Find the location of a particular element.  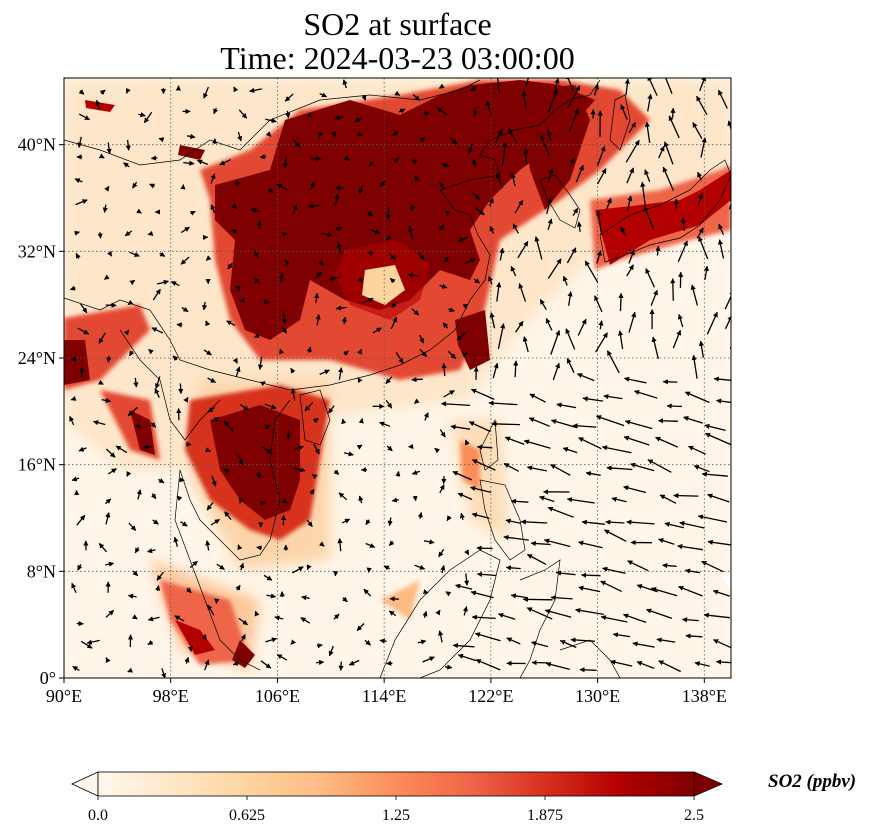

y-tick-label: 40°N is located at coordinates (37, 145).